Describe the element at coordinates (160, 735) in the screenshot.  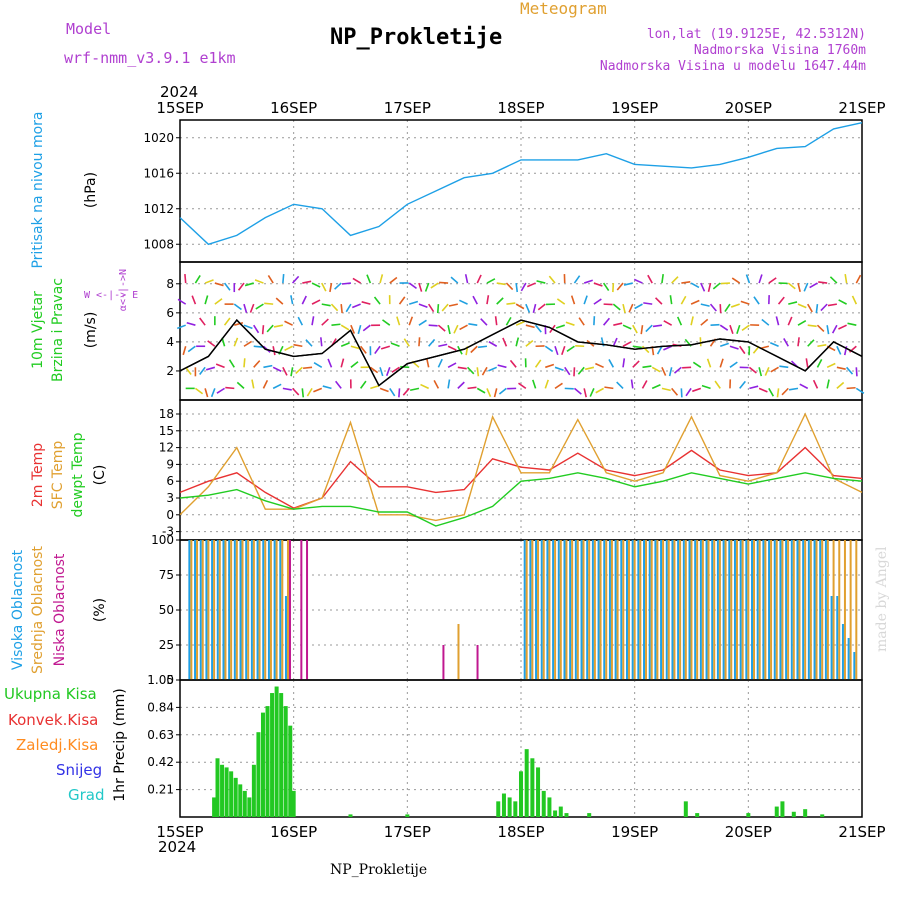
I see `y-tick-label: 0.63` at that location.